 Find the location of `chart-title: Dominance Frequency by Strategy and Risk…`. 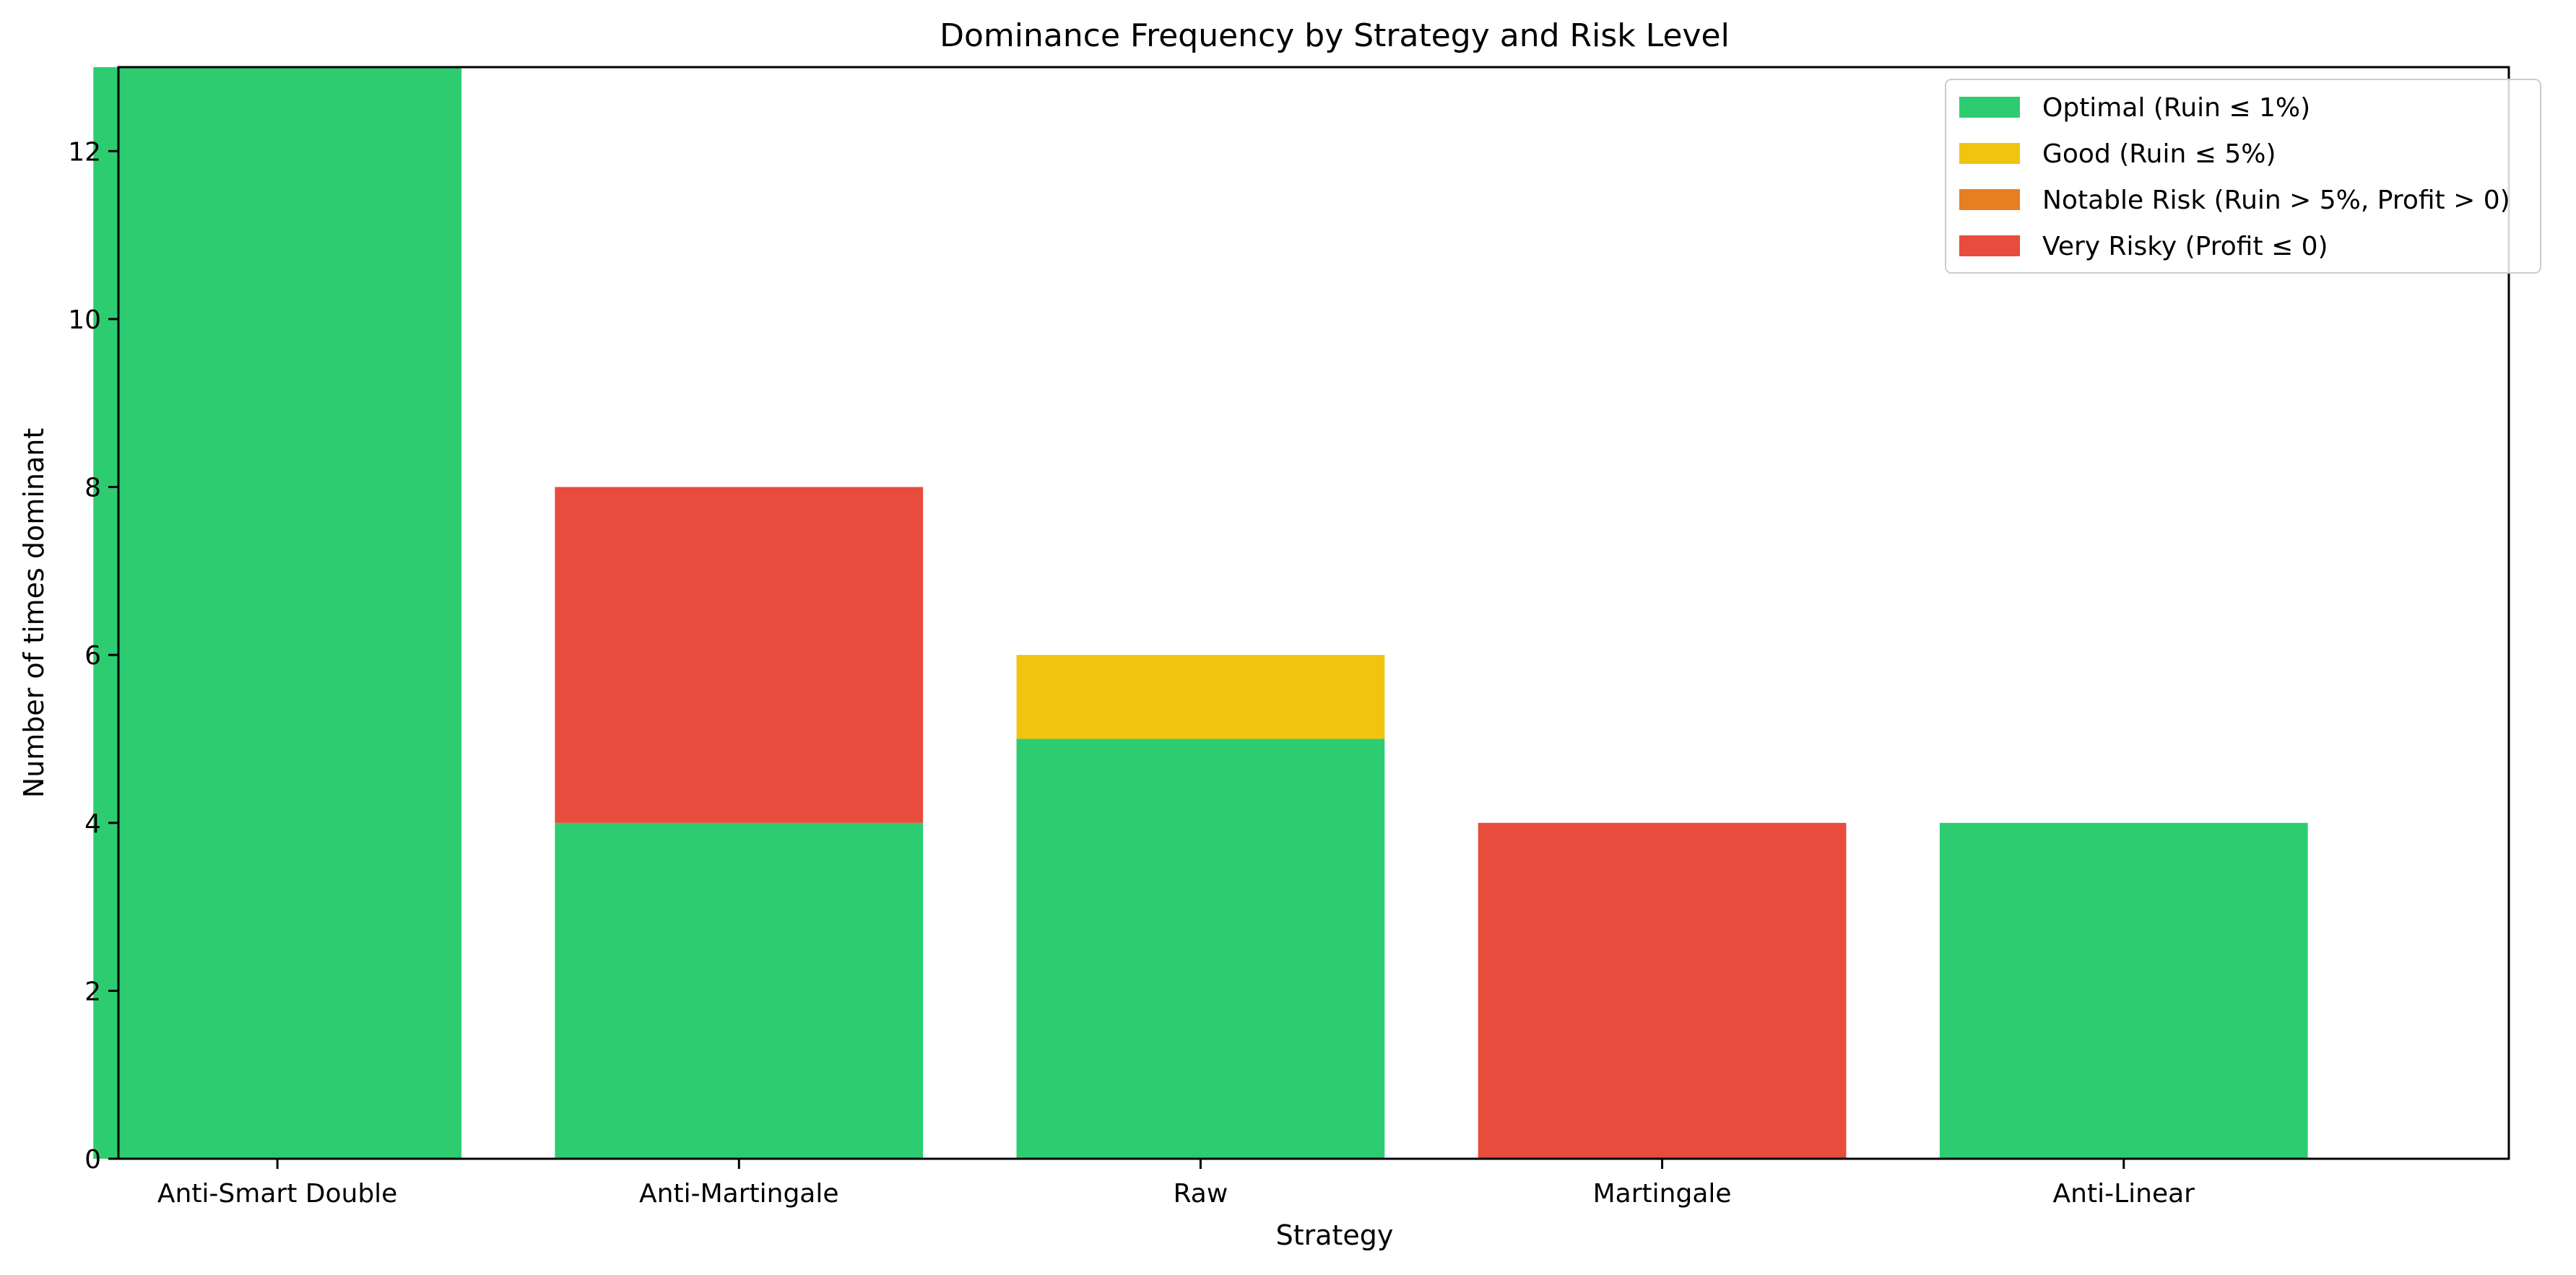

chart-title: Dominance Frequency by Strategy and Risk… is located at coordinates (1335, 35).